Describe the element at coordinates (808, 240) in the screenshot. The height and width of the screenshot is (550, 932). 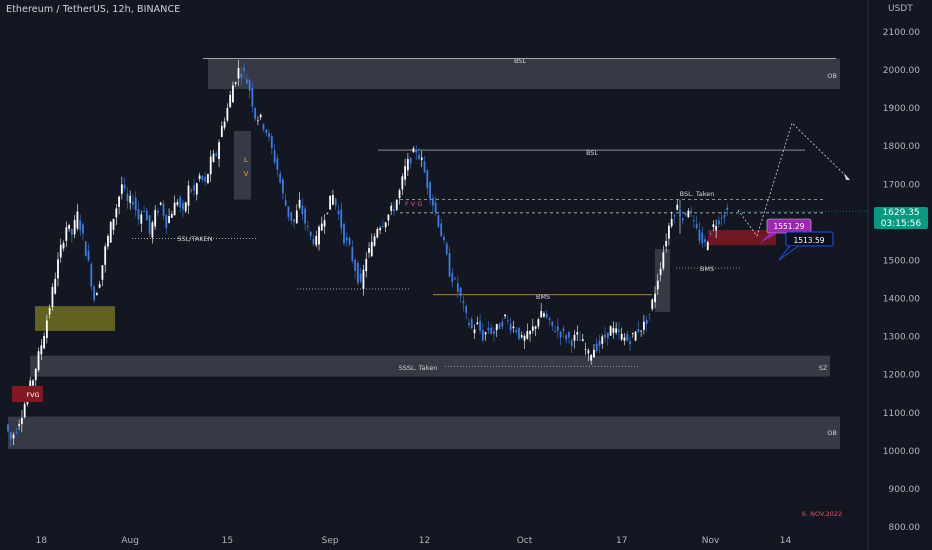
I see `label-1513: 1513.59` at that location.